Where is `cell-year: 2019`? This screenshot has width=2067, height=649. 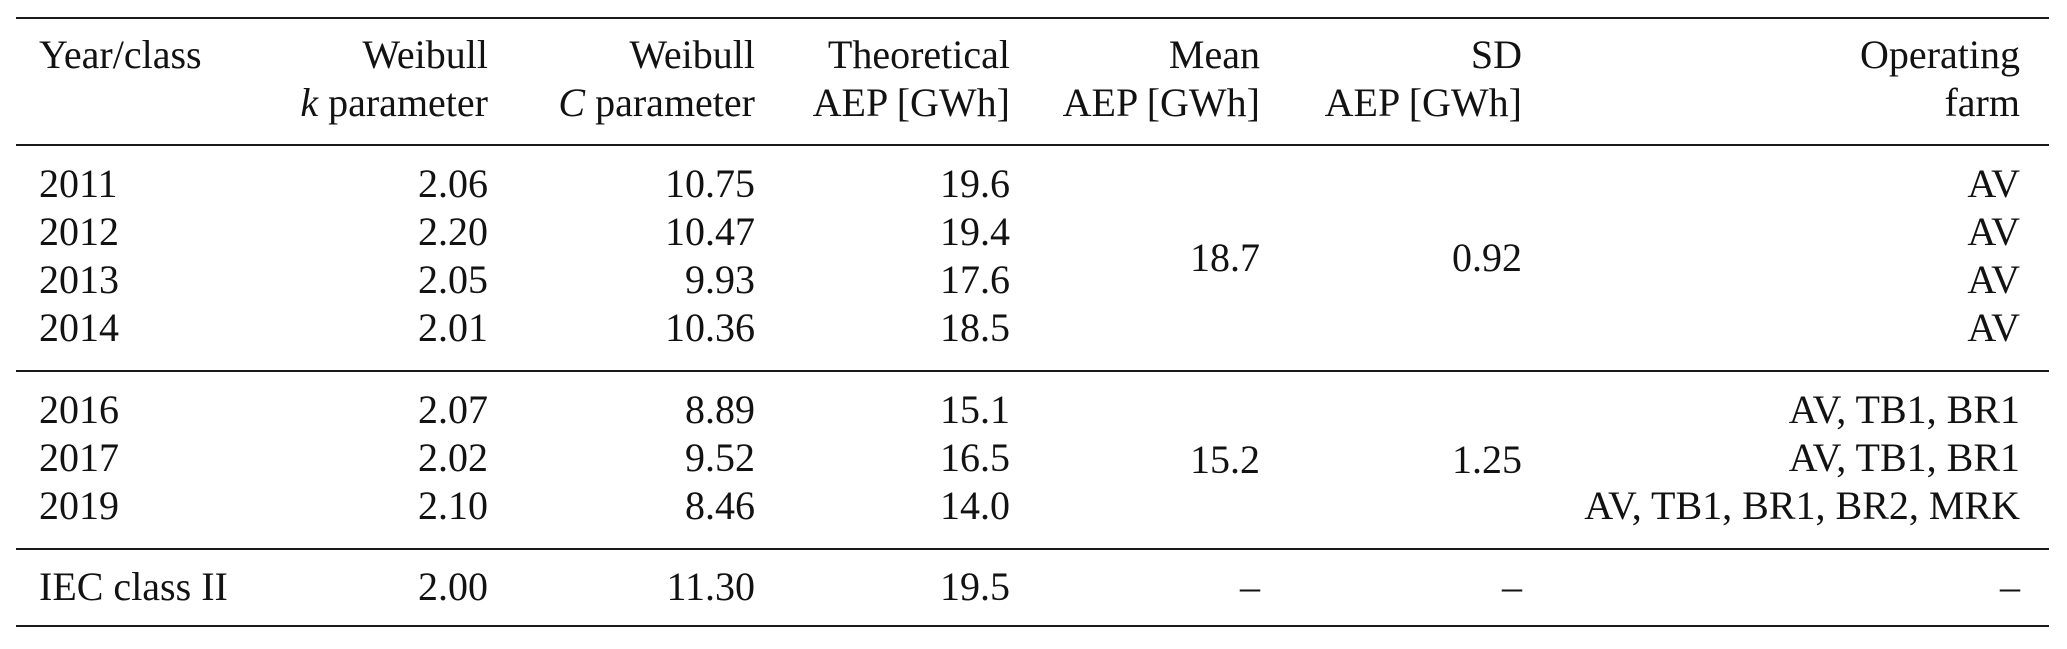
cell-year: 2019 is located at coordinates (79, 505).